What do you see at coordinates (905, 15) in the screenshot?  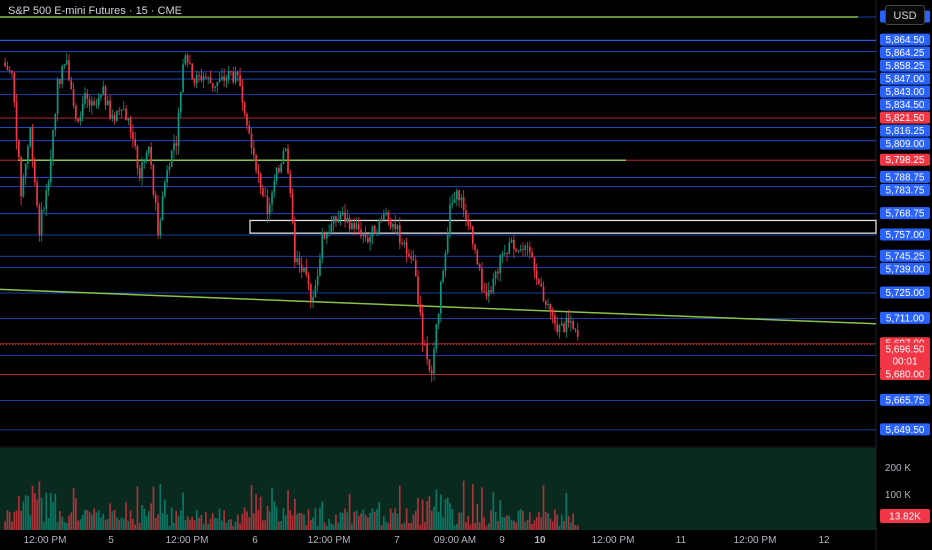 I see `currency-button: USD` at bounding box center [905, 15].